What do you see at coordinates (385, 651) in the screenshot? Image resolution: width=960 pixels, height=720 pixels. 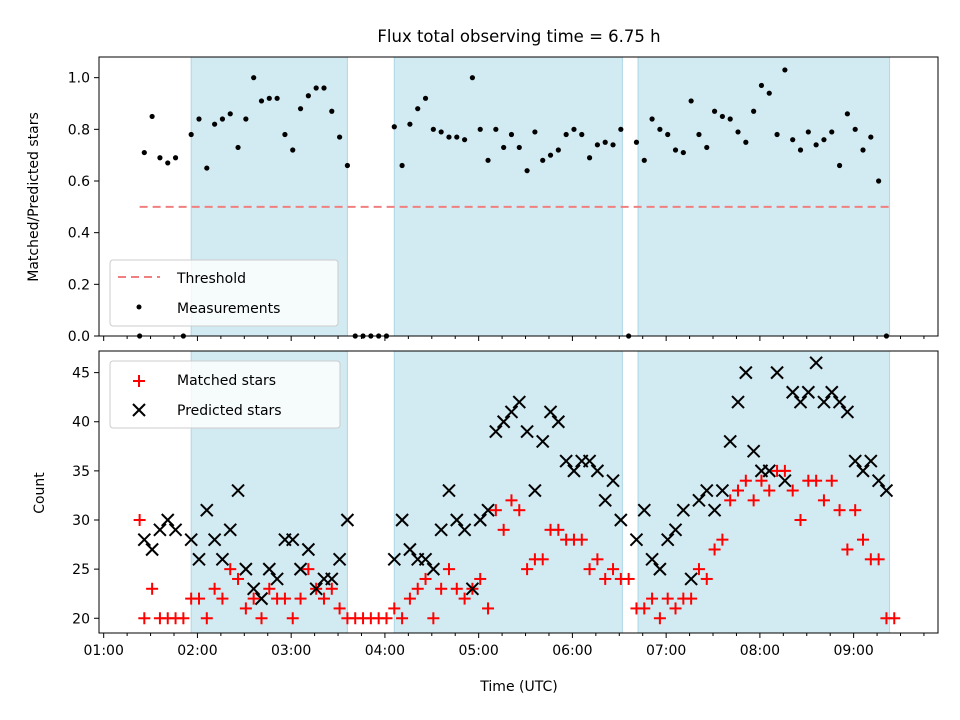 I see `x-tick-label: 04:00` at bounding box center [385, 651].